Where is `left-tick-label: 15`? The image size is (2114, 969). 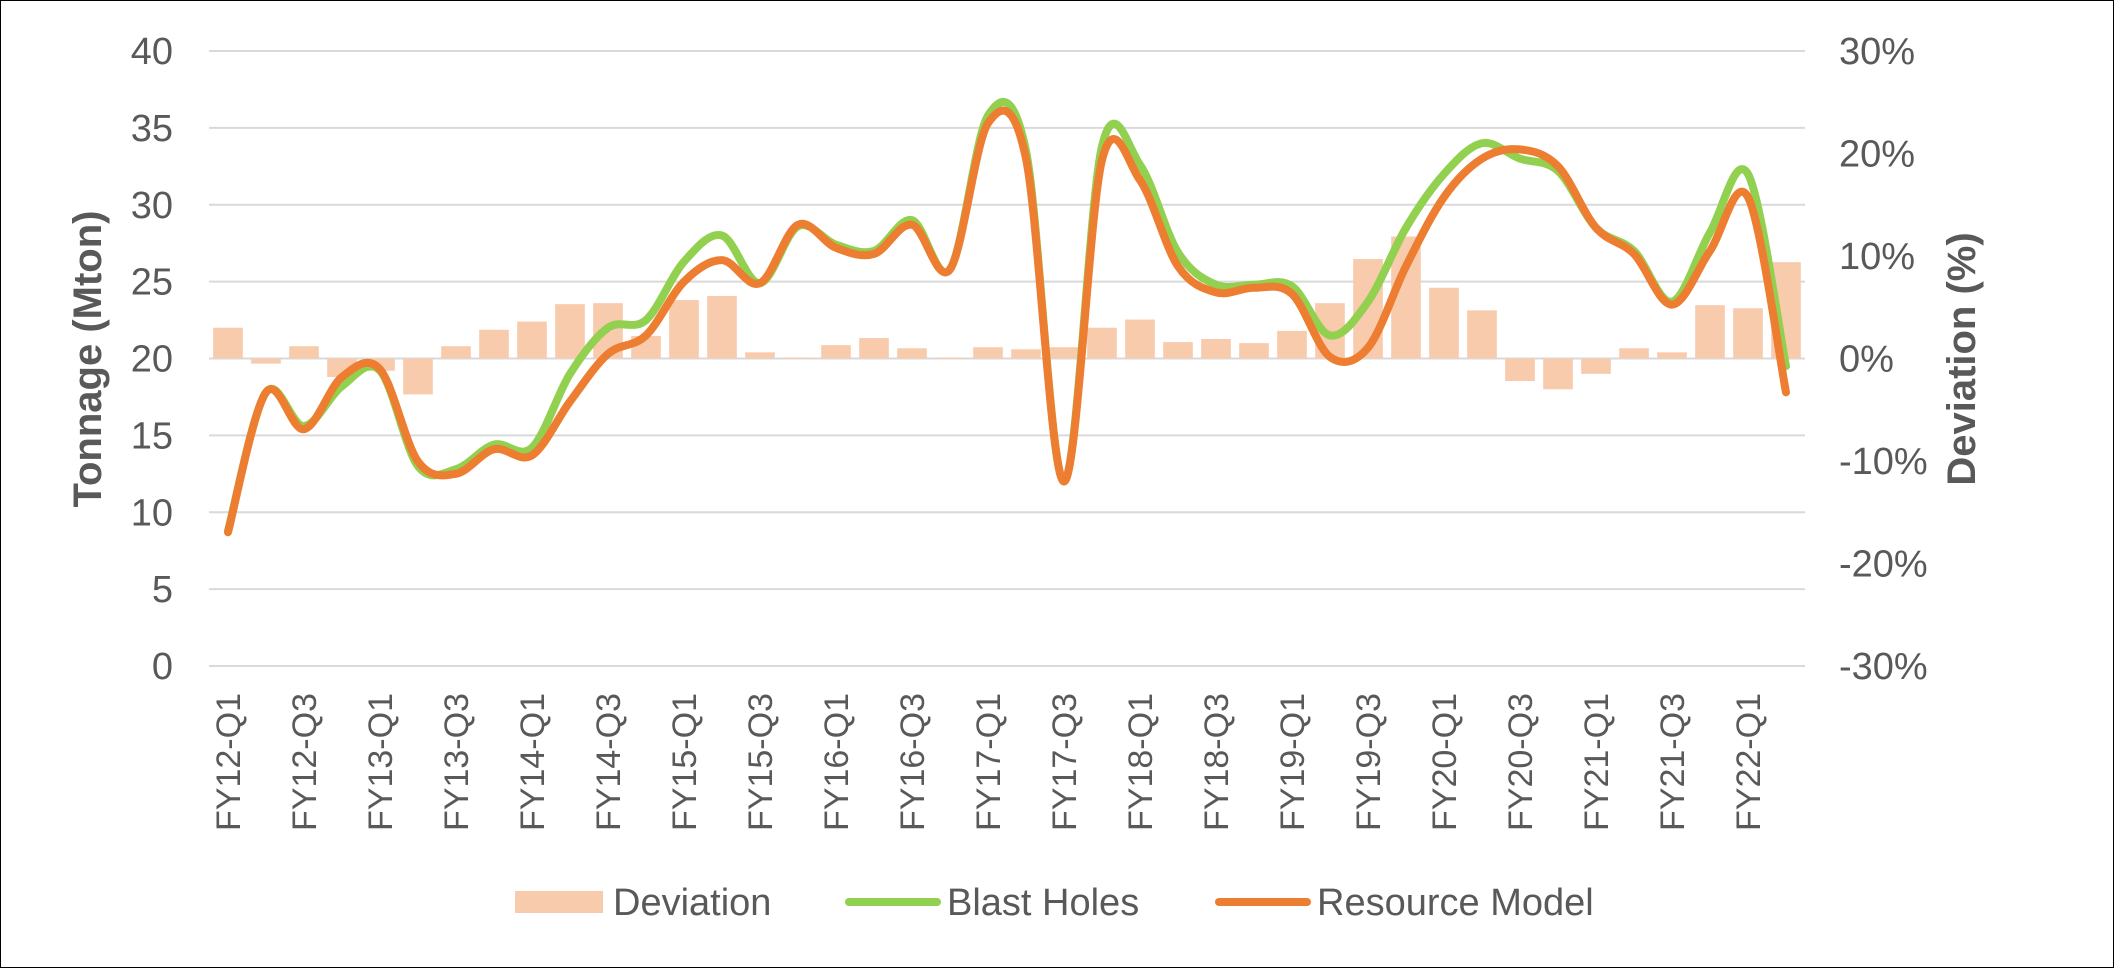 left-tick-label: 15 is located at coordinates (152, 436).